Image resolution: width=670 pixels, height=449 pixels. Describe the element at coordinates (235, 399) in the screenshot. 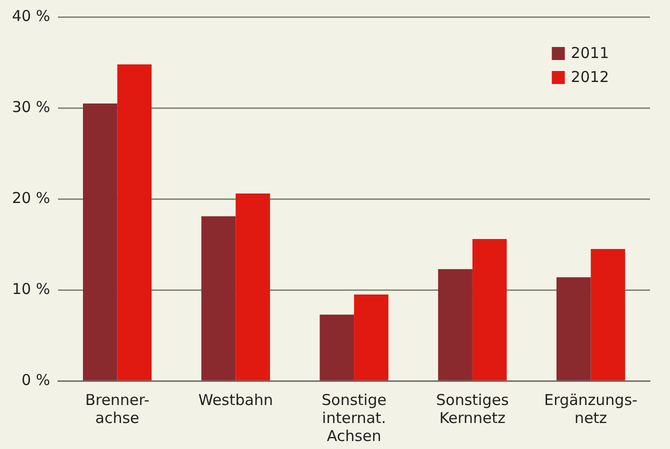

I see `x-tick-label: Westbahn` at that location.